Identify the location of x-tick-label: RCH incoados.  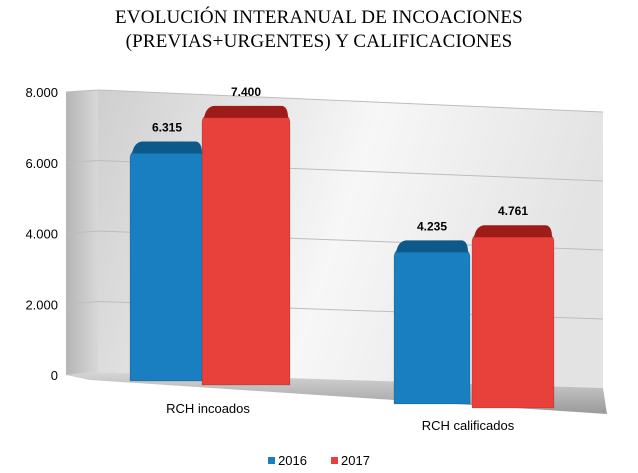
(208, 408).